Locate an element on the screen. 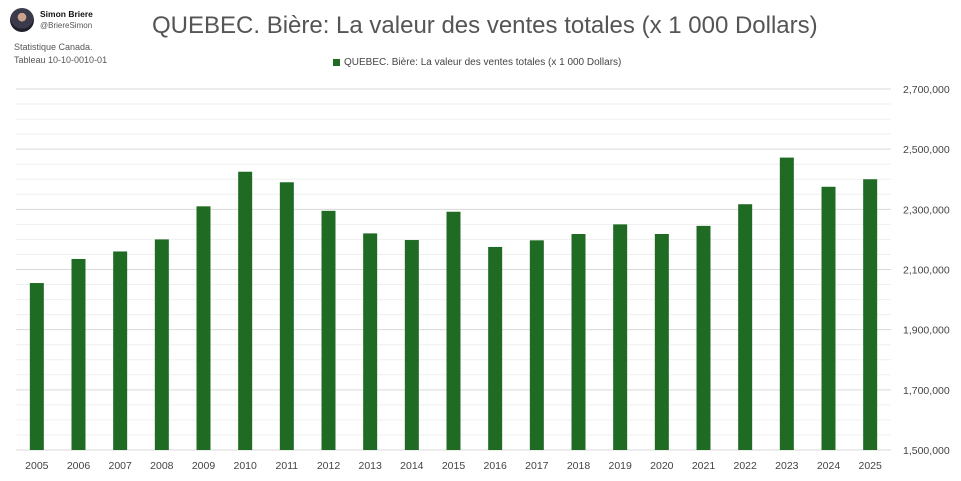 This screenshot has height=481, width=961. x-tick-label: 2022 is located at coordinates (745, 466).